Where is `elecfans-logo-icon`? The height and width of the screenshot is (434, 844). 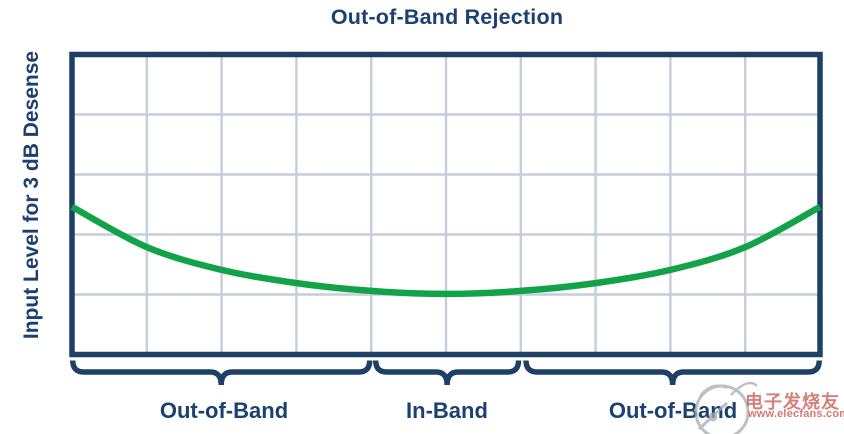 elecfans-logo-icon is located at coordinates (726, 407).